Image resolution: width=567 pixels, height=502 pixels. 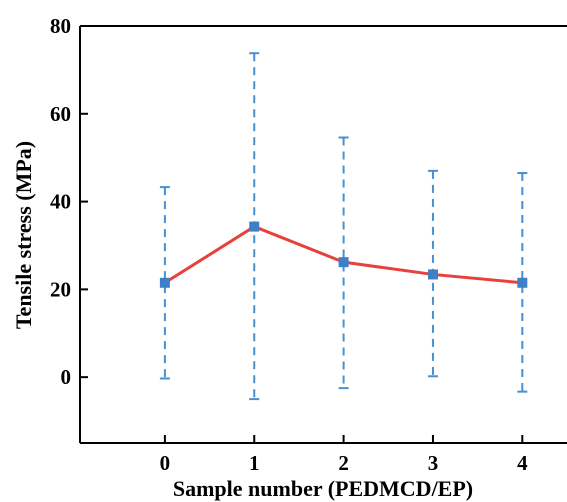 I want to click on x-tick-label: 0, so click(x=165, y=463).